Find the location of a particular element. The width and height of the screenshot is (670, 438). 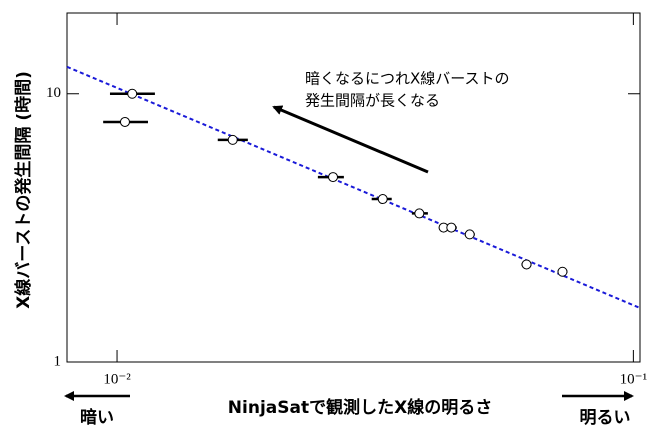

annotation: 暗くなるにつれX線バーストの is located at coordinates (407, 79).